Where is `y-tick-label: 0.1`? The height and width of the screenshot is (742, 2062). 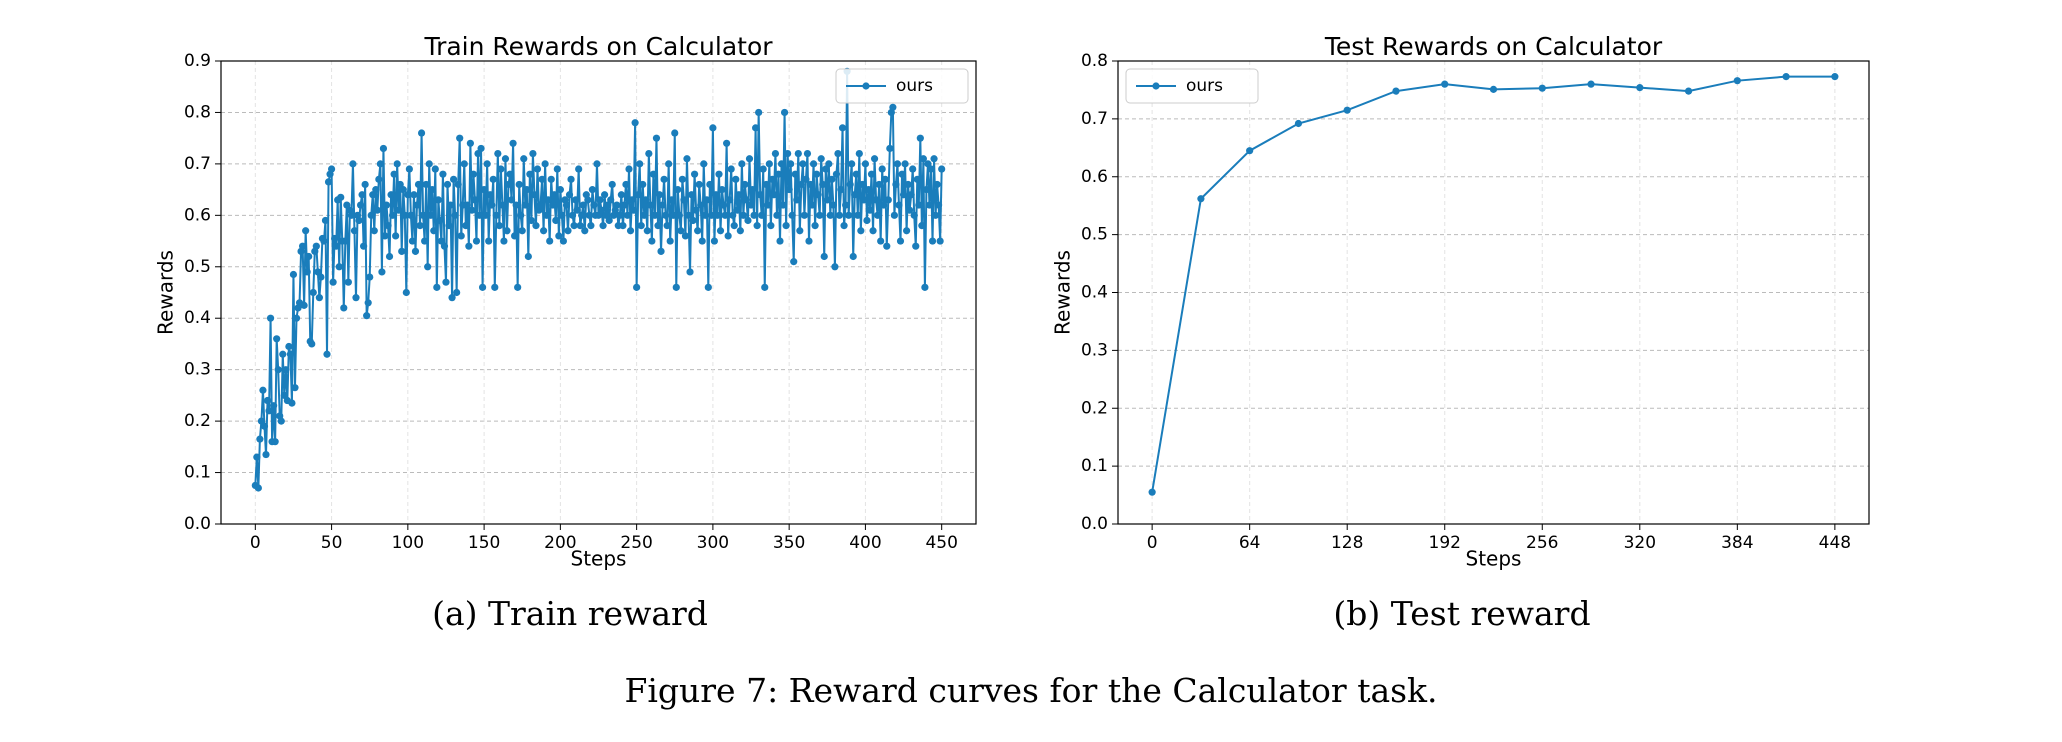 y-tick-label: 0.1 is located at coordinates (197, 473).